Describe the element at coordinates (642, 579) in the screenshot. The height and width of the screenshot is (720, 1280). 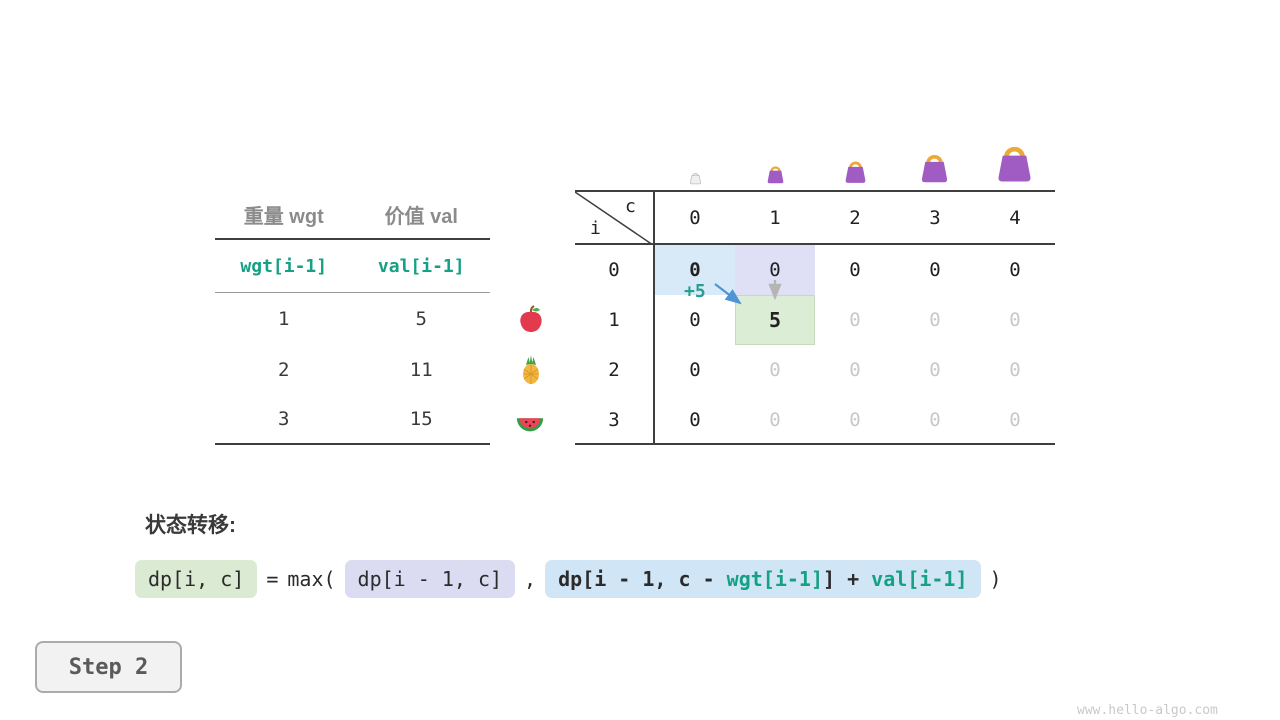
I see `take-term-prefix: dp[i - 1, c -` at that location.